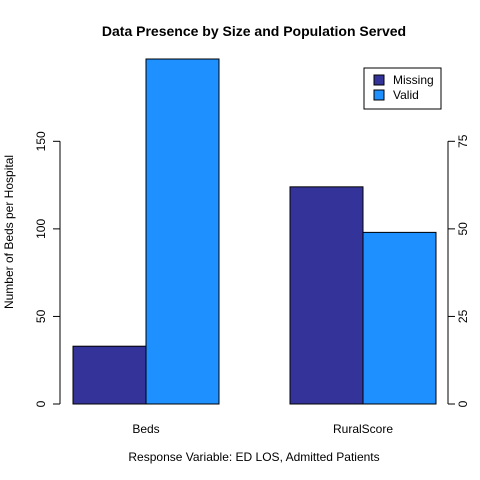 This screenshot has height=480, width=480. Describe the element at coordinates (406, 95) in the screenshot. I see `legend-label-valid: Valid` at that location.